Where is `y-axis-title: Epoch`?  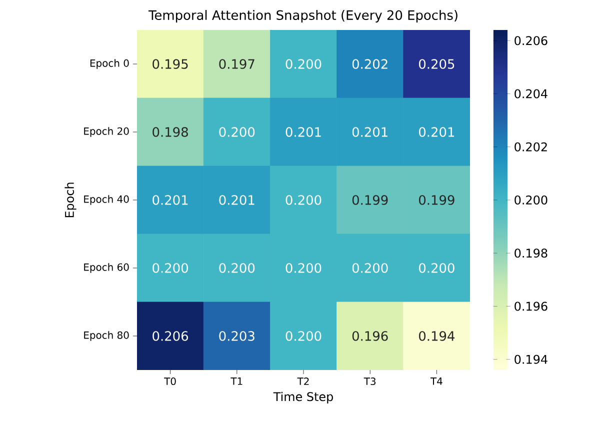
y-axis-title: Epoch is located at coordinates (70, 200).